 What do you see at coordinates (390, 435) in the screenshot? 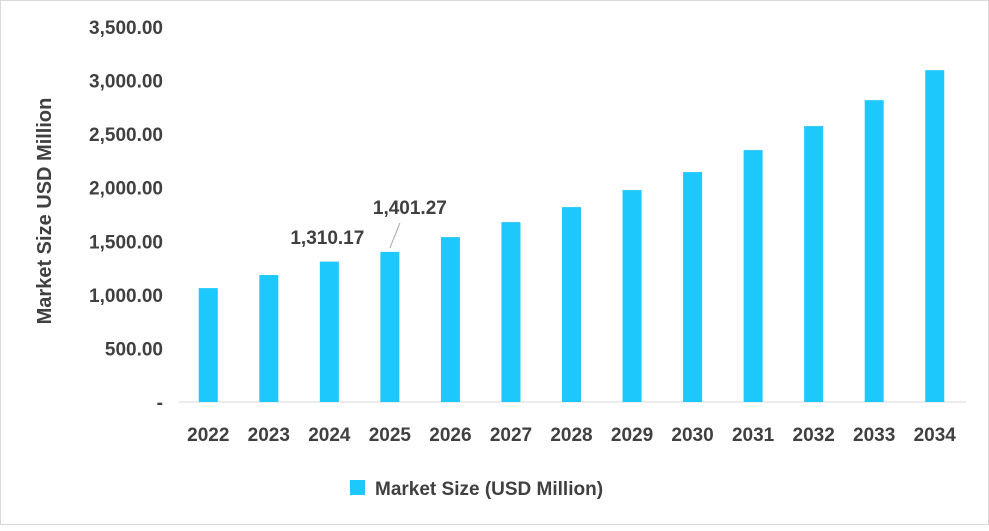
I see `x-tick-label: 2025` at bounding box center [390, 435].